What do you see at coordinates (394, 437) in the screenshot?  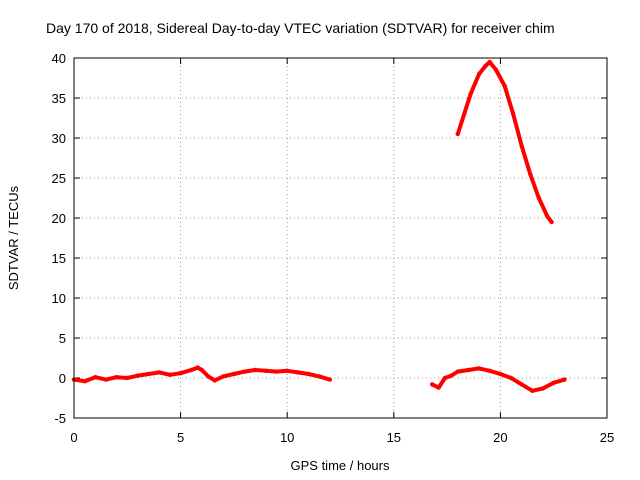 I see `x-tick-label: 15` at bounding box center [394, 437].